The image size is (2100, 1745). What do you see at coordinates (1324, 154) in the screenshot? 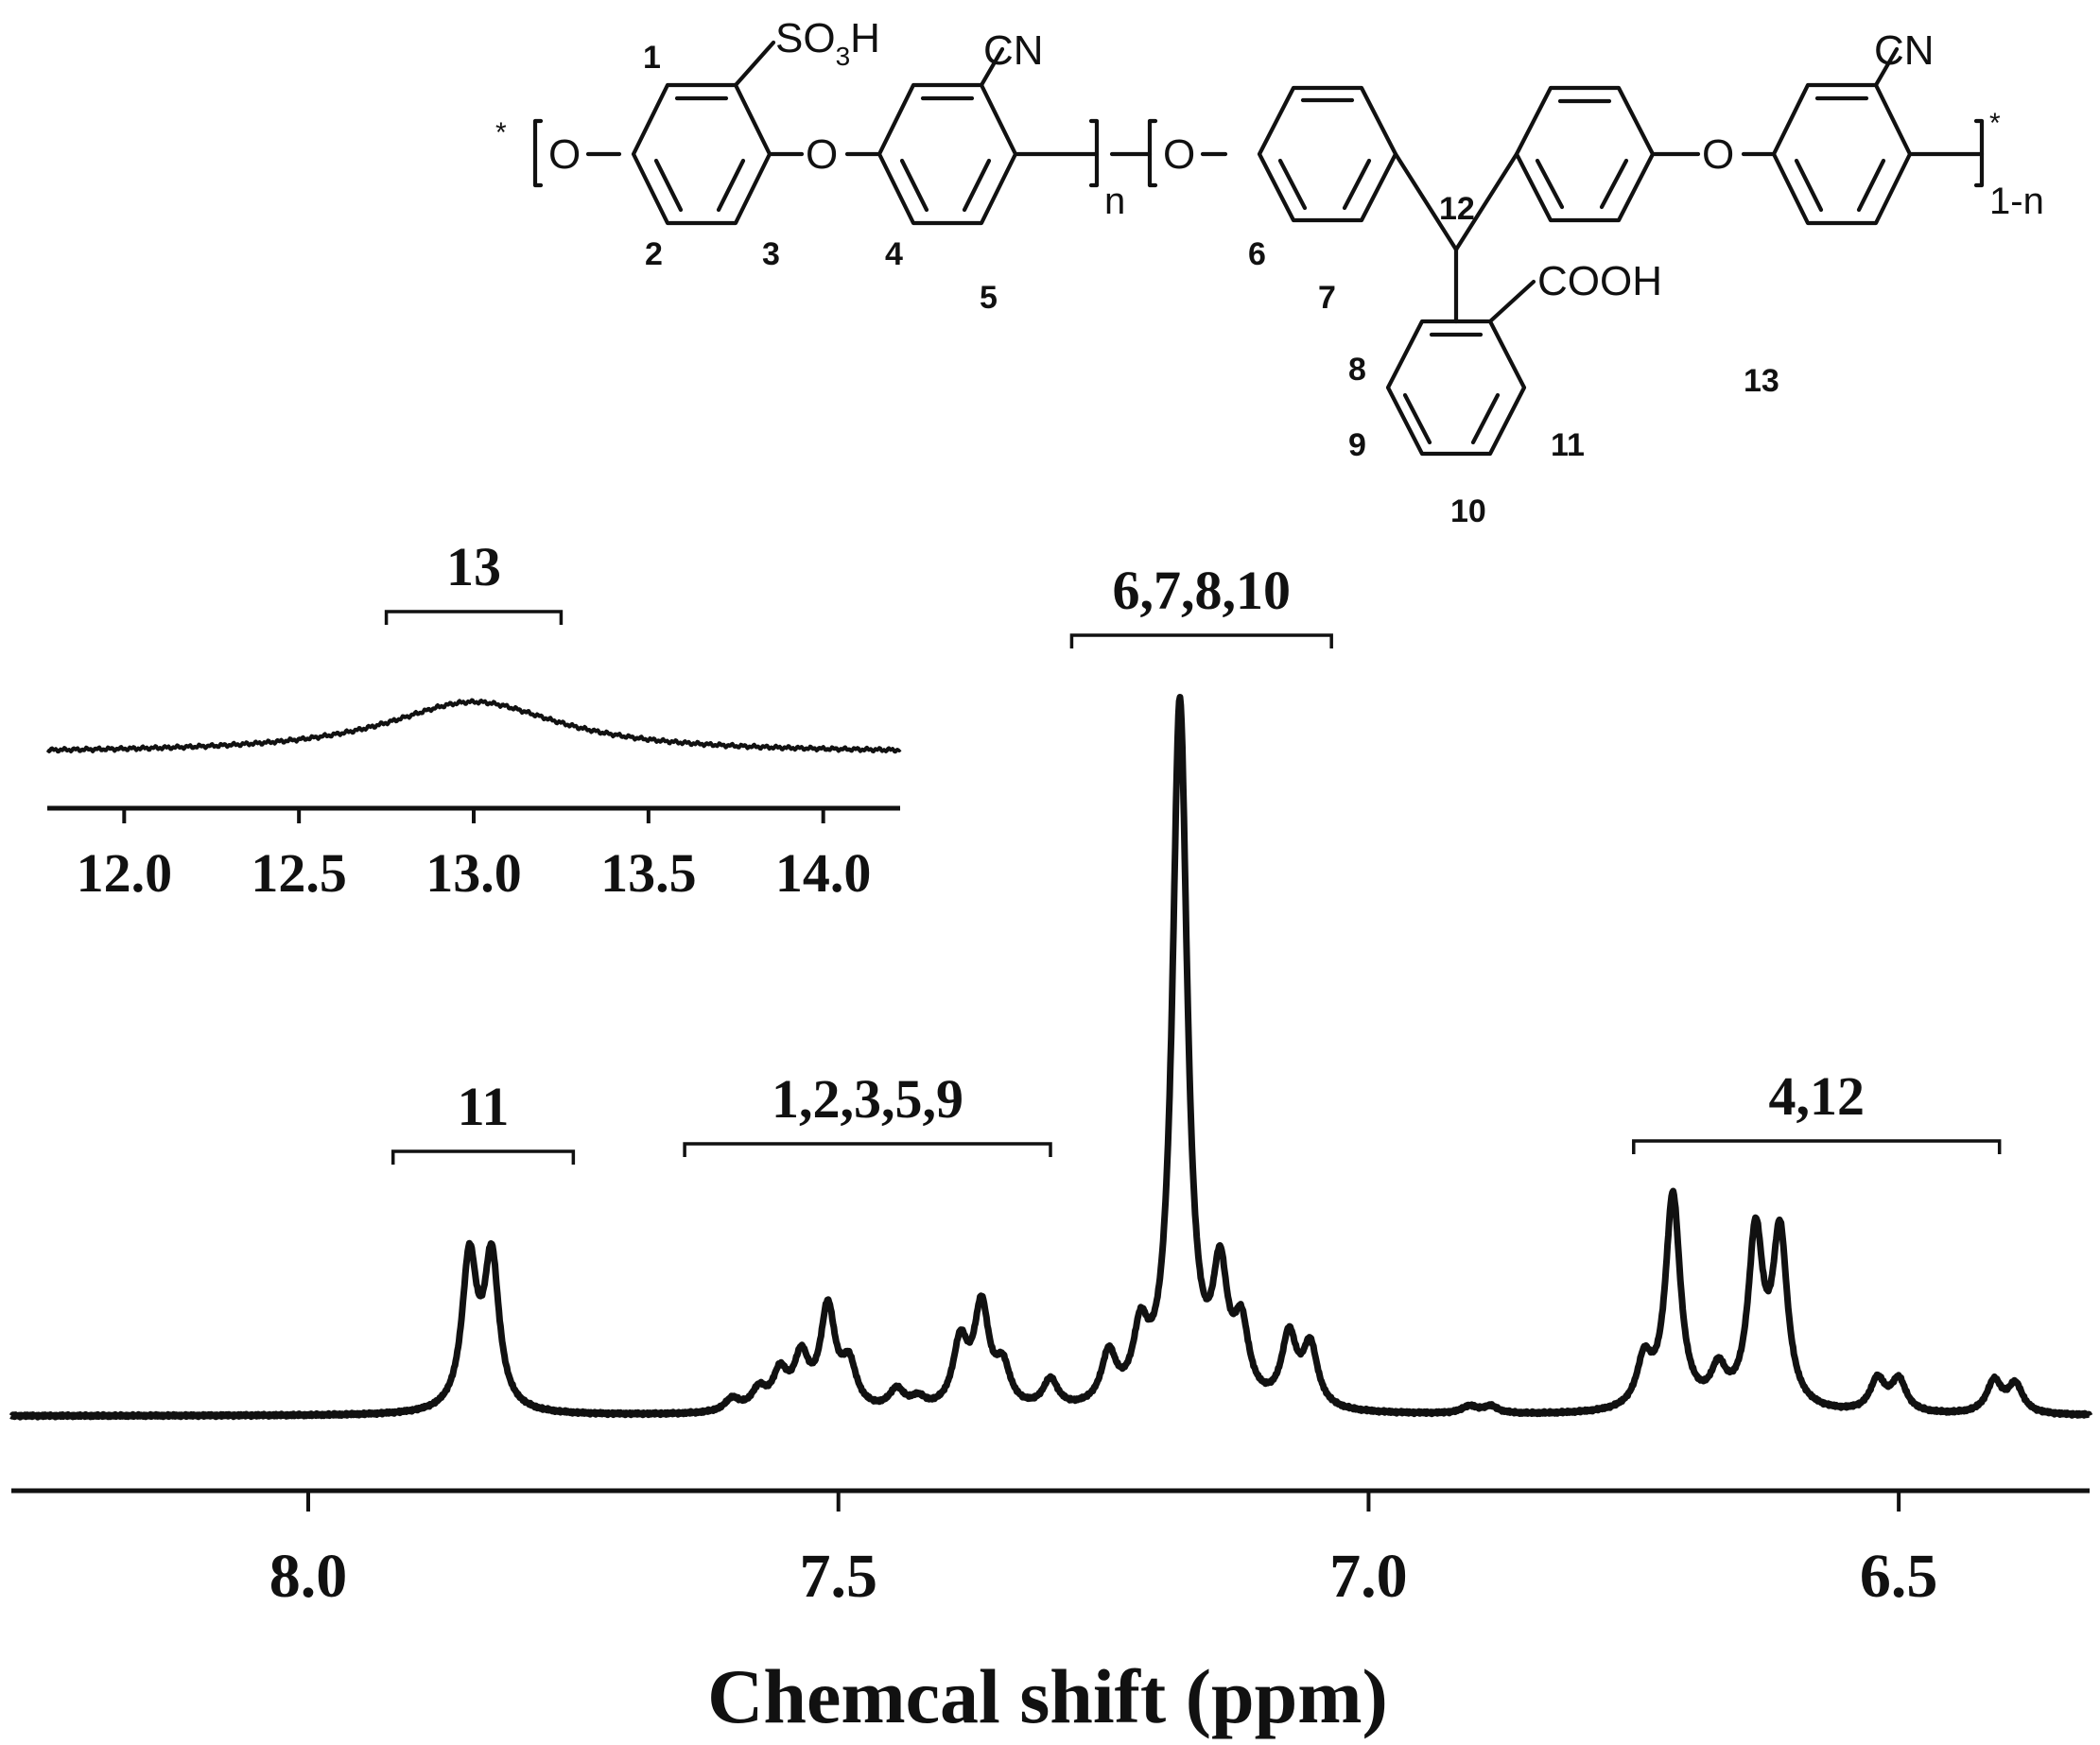
I see `ring-3-double` at bounding box center [1324, 154].